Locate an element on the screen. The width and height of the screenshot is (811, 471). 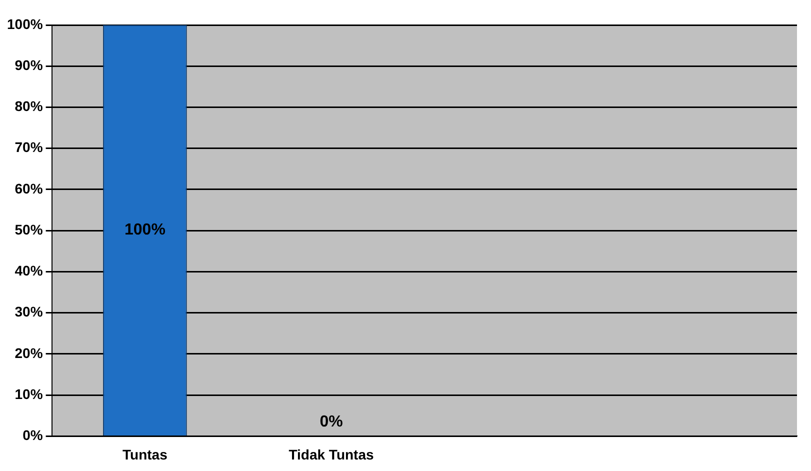
y-tick-label: 70% is located at coordinates (29, 147).